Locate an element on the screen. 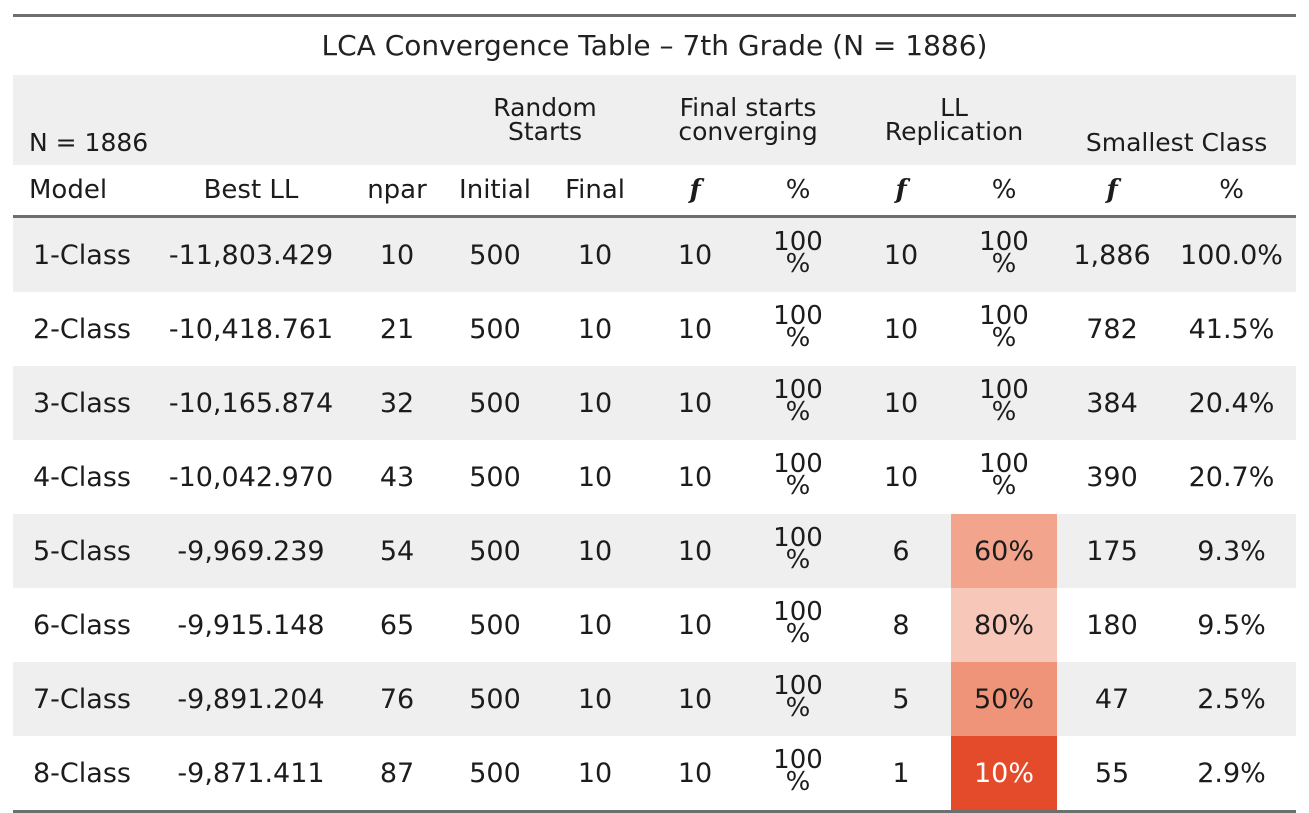 Image resolution: width=1309 pixels, height=813 pixels. spanner-random-starts-line1: Random is located at coordinates (545, 107).